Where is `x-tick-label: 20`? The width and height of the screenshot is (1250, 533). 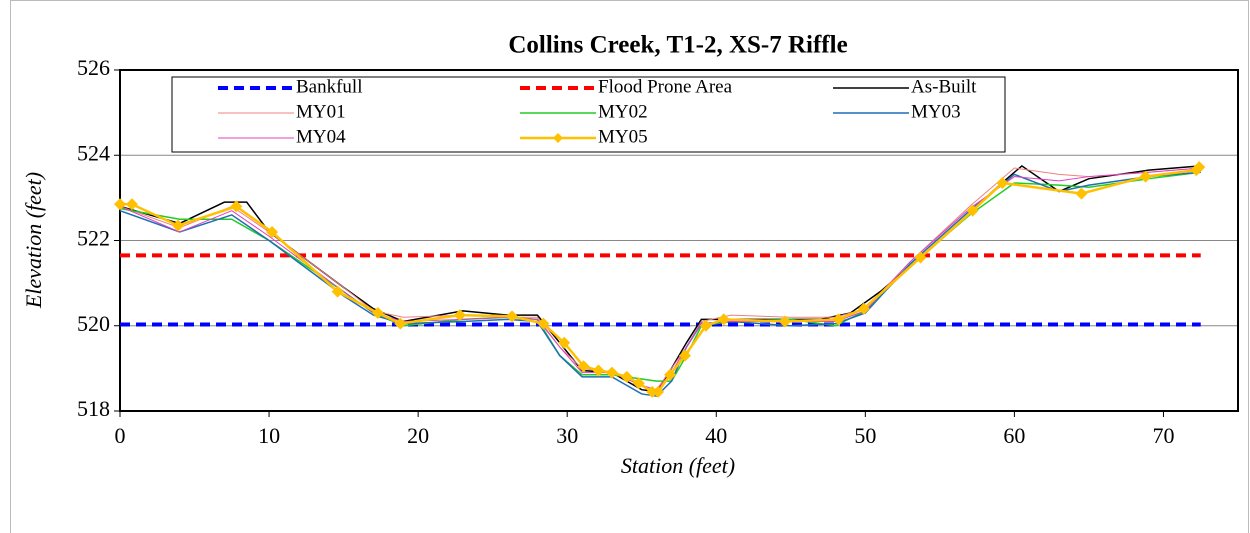 x-tick-label: 20 is located at coordinates (418, 435).